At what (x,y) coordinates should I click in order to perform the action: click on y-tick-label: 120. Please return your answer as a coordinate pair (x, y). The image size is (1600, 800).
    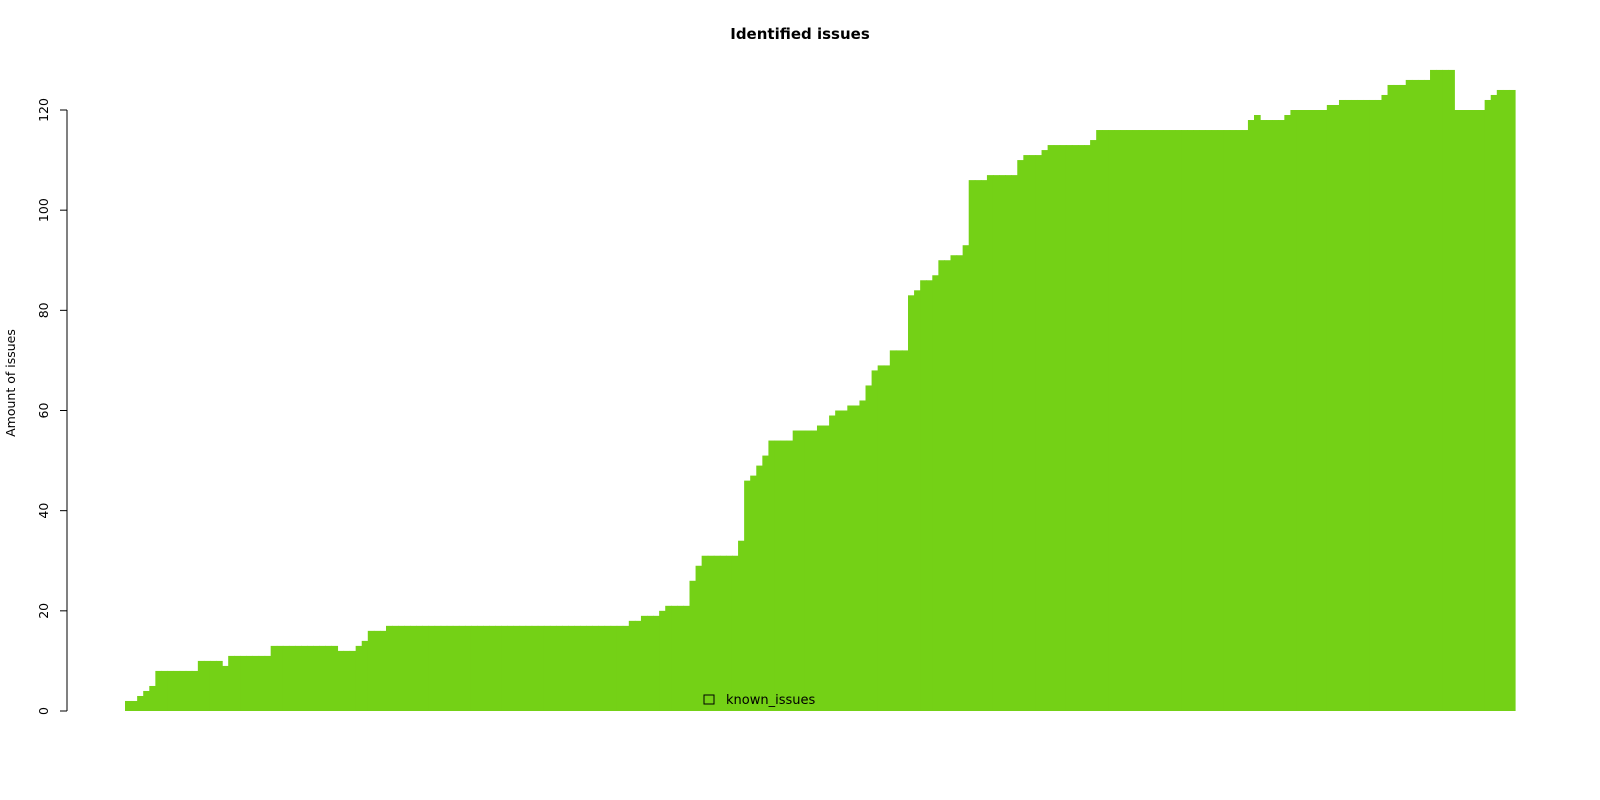
    Looking at the image, I should click on (43, 110).